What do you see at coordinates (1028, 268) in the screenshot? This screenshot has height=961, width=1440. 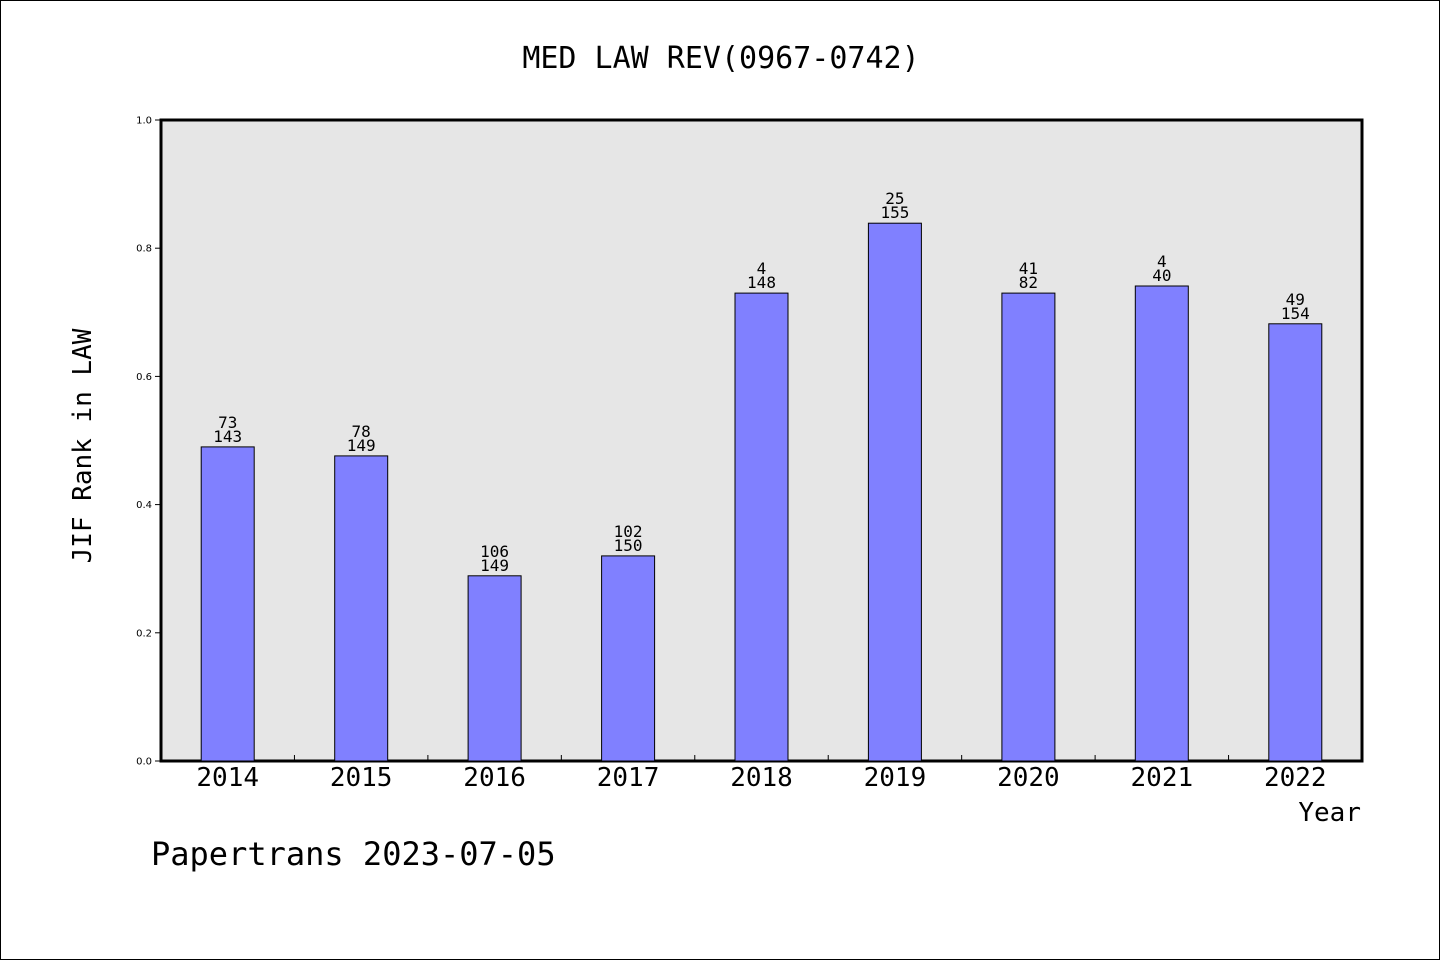 I see `data-label-rank: 41` at bounding box center [1028, 268].